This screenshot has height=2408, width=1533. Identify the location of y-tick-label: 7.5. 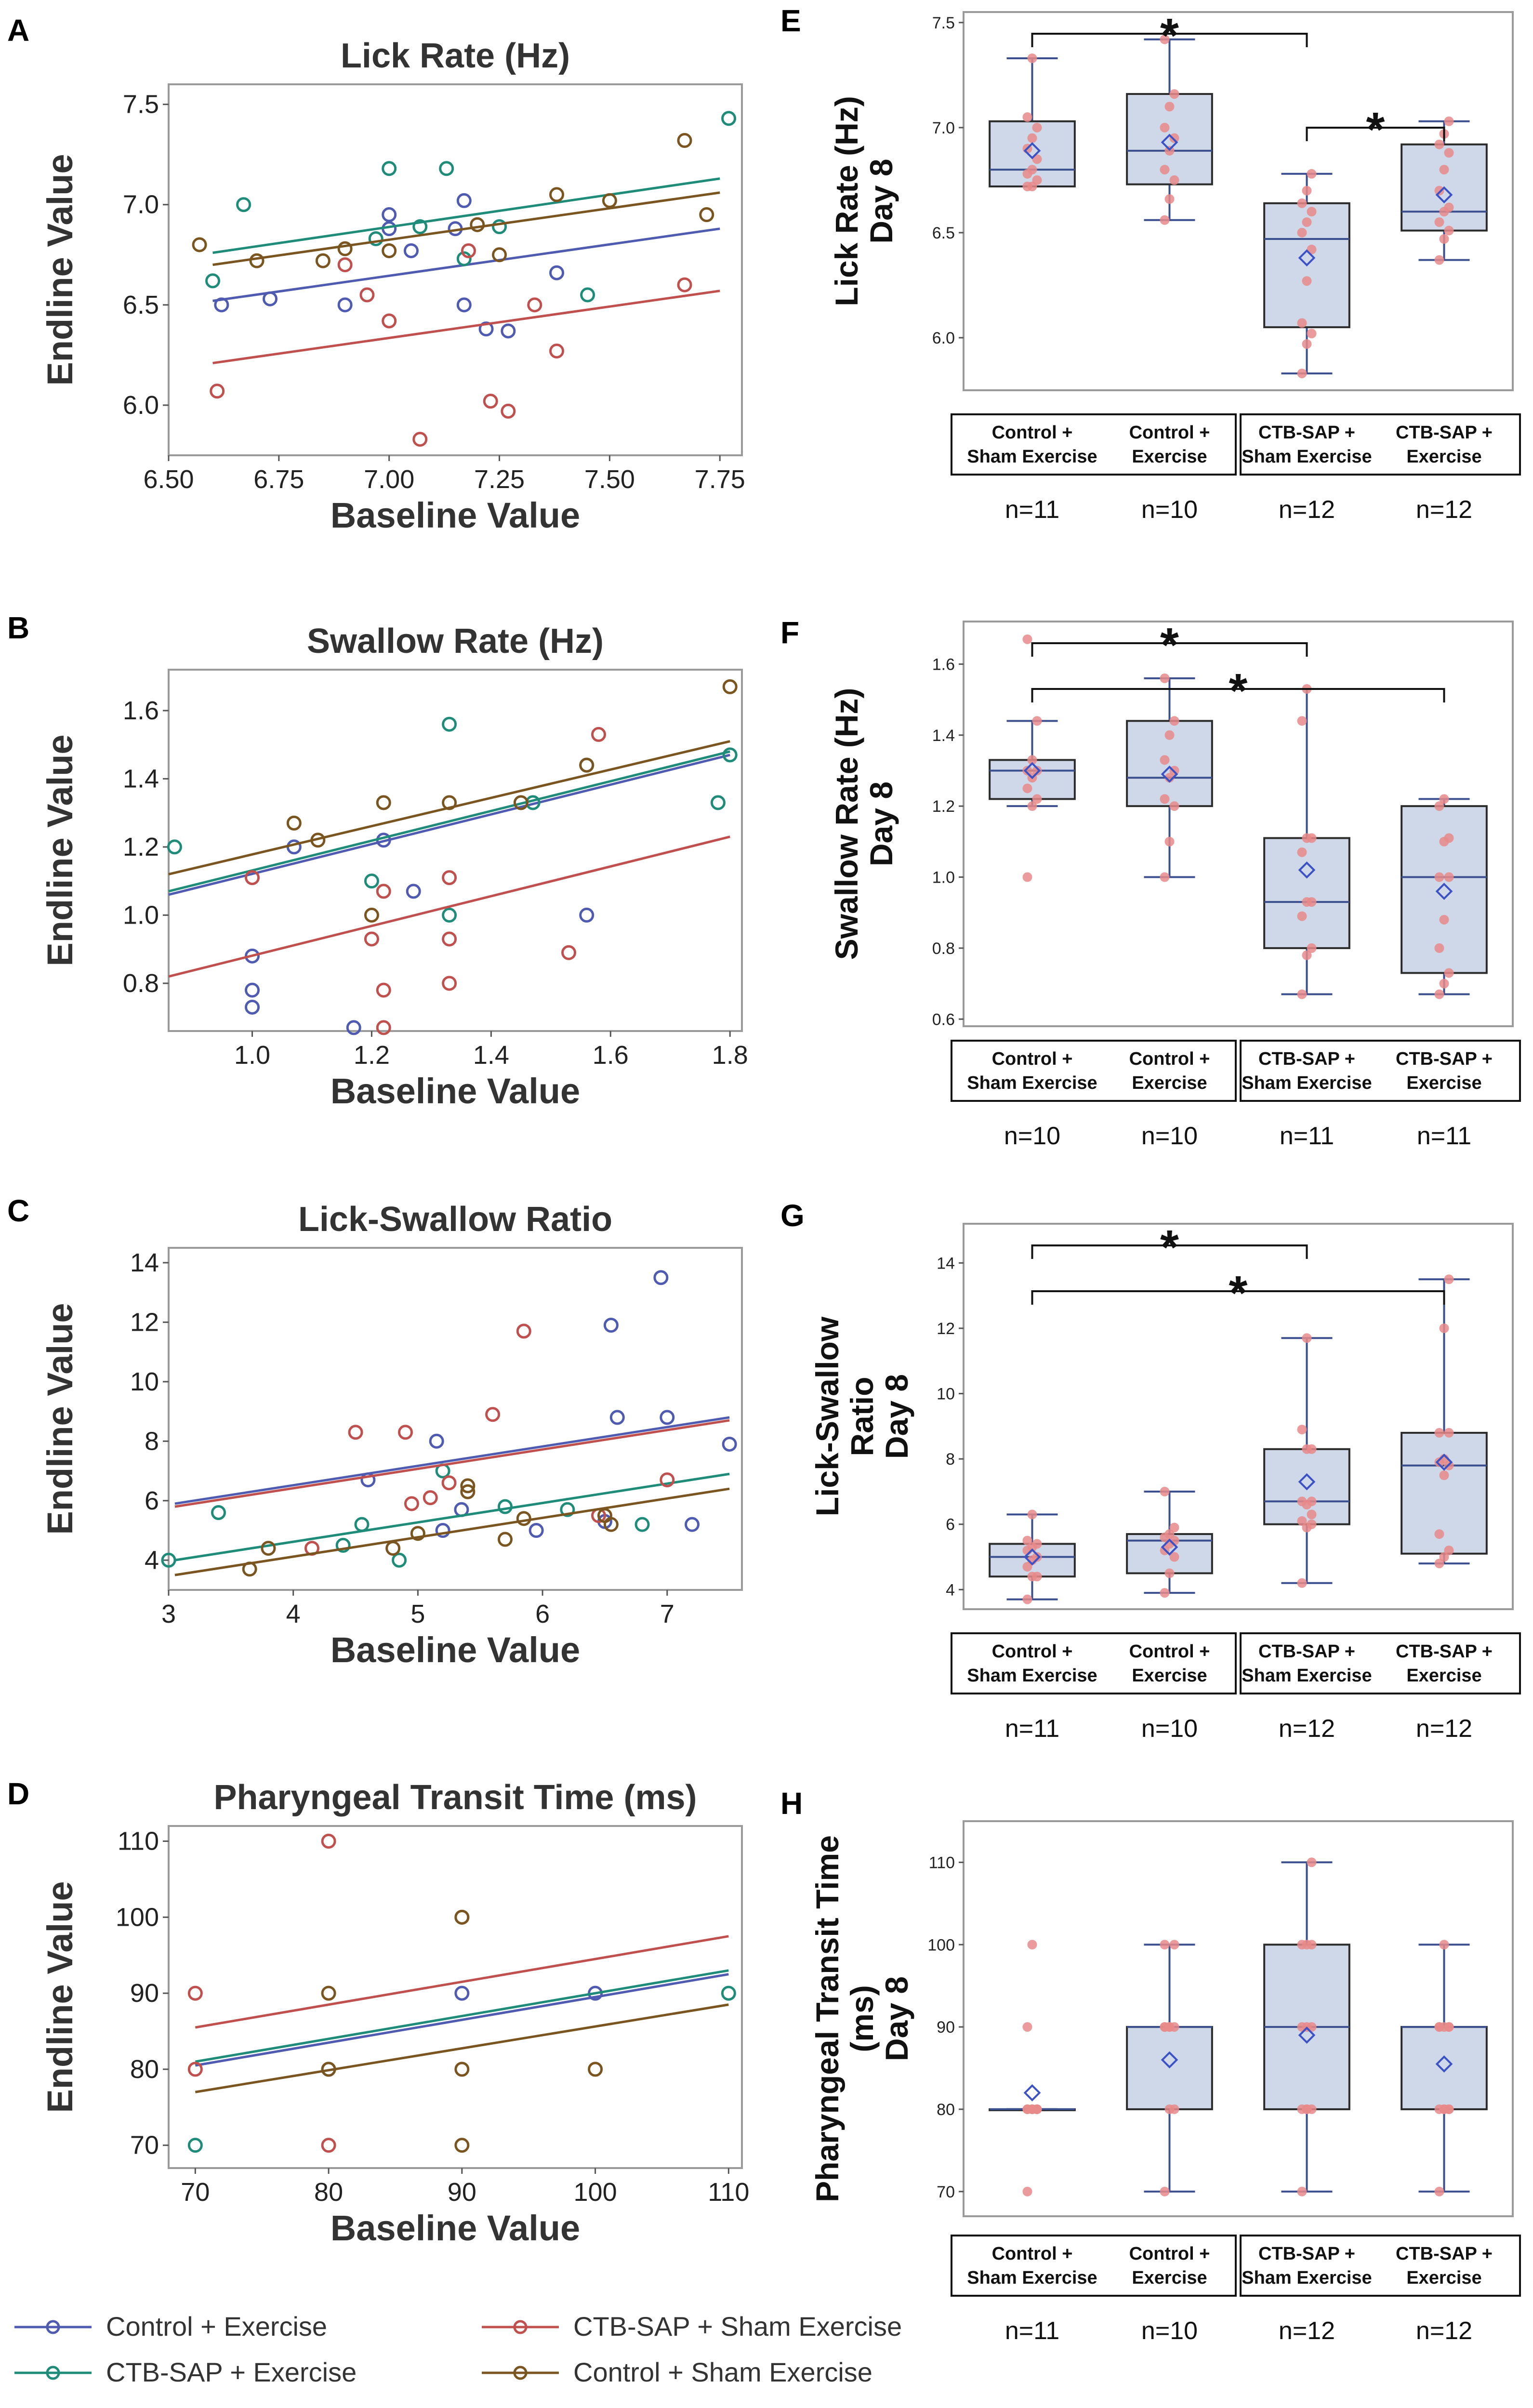
(141, 105).